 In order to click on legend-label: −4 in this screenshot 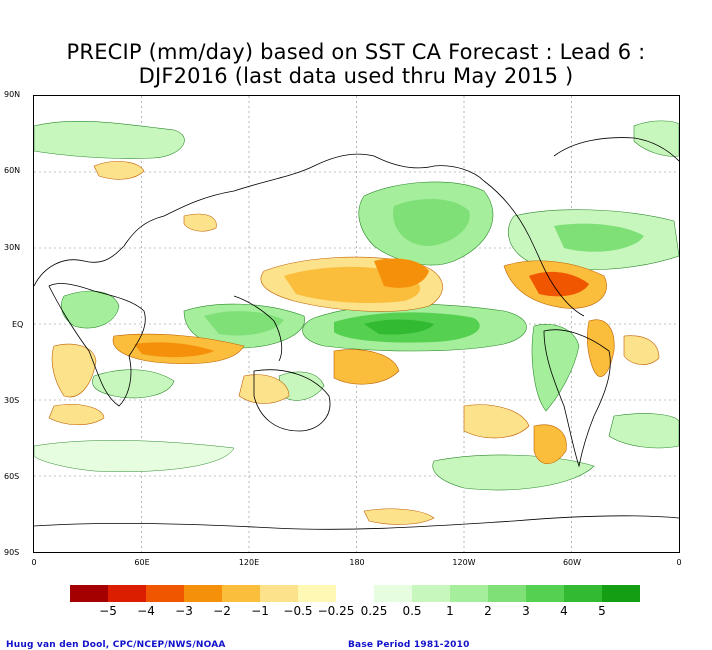, I will do `click(146, 611)`.